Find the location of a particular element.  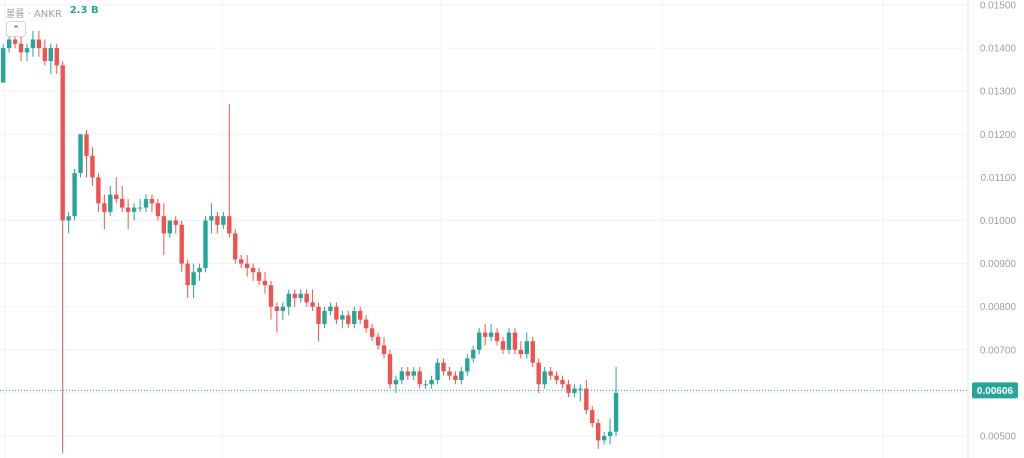

current-price-badge is located at coordinates (995, 390).